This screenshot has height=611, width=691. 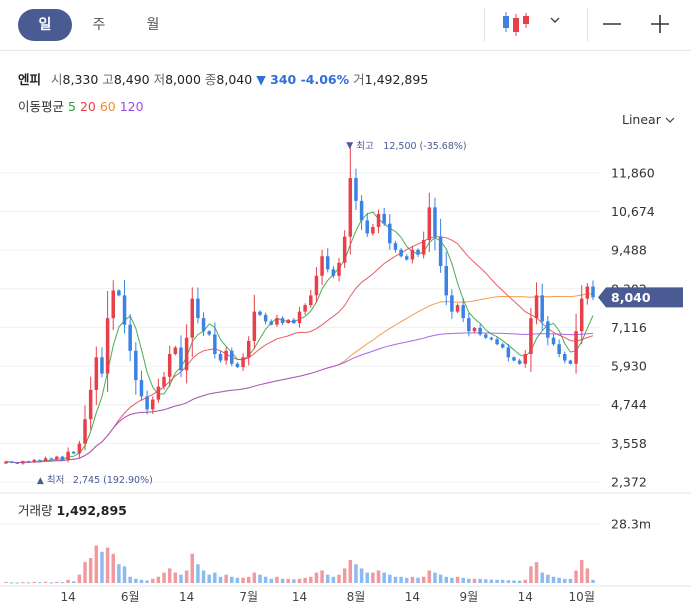 I want to click on y-tick-label: 7,116, so click(x=629, y=327).